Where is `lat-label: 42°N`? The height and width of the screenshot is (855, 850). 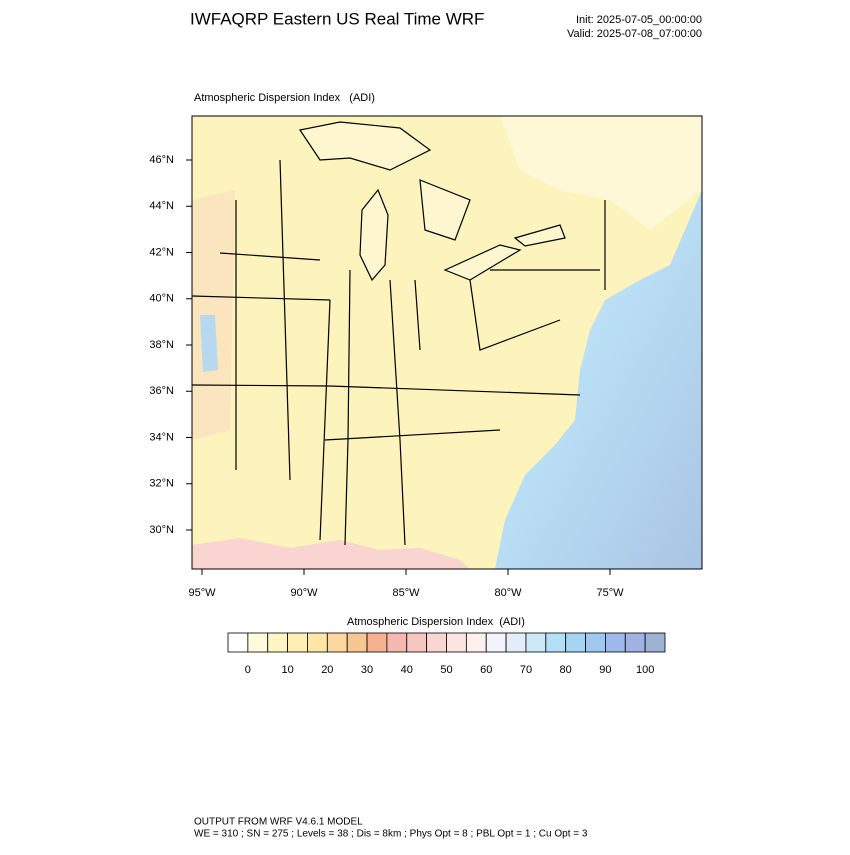
lat-label: 42°N is located at coordinates (161, 252).